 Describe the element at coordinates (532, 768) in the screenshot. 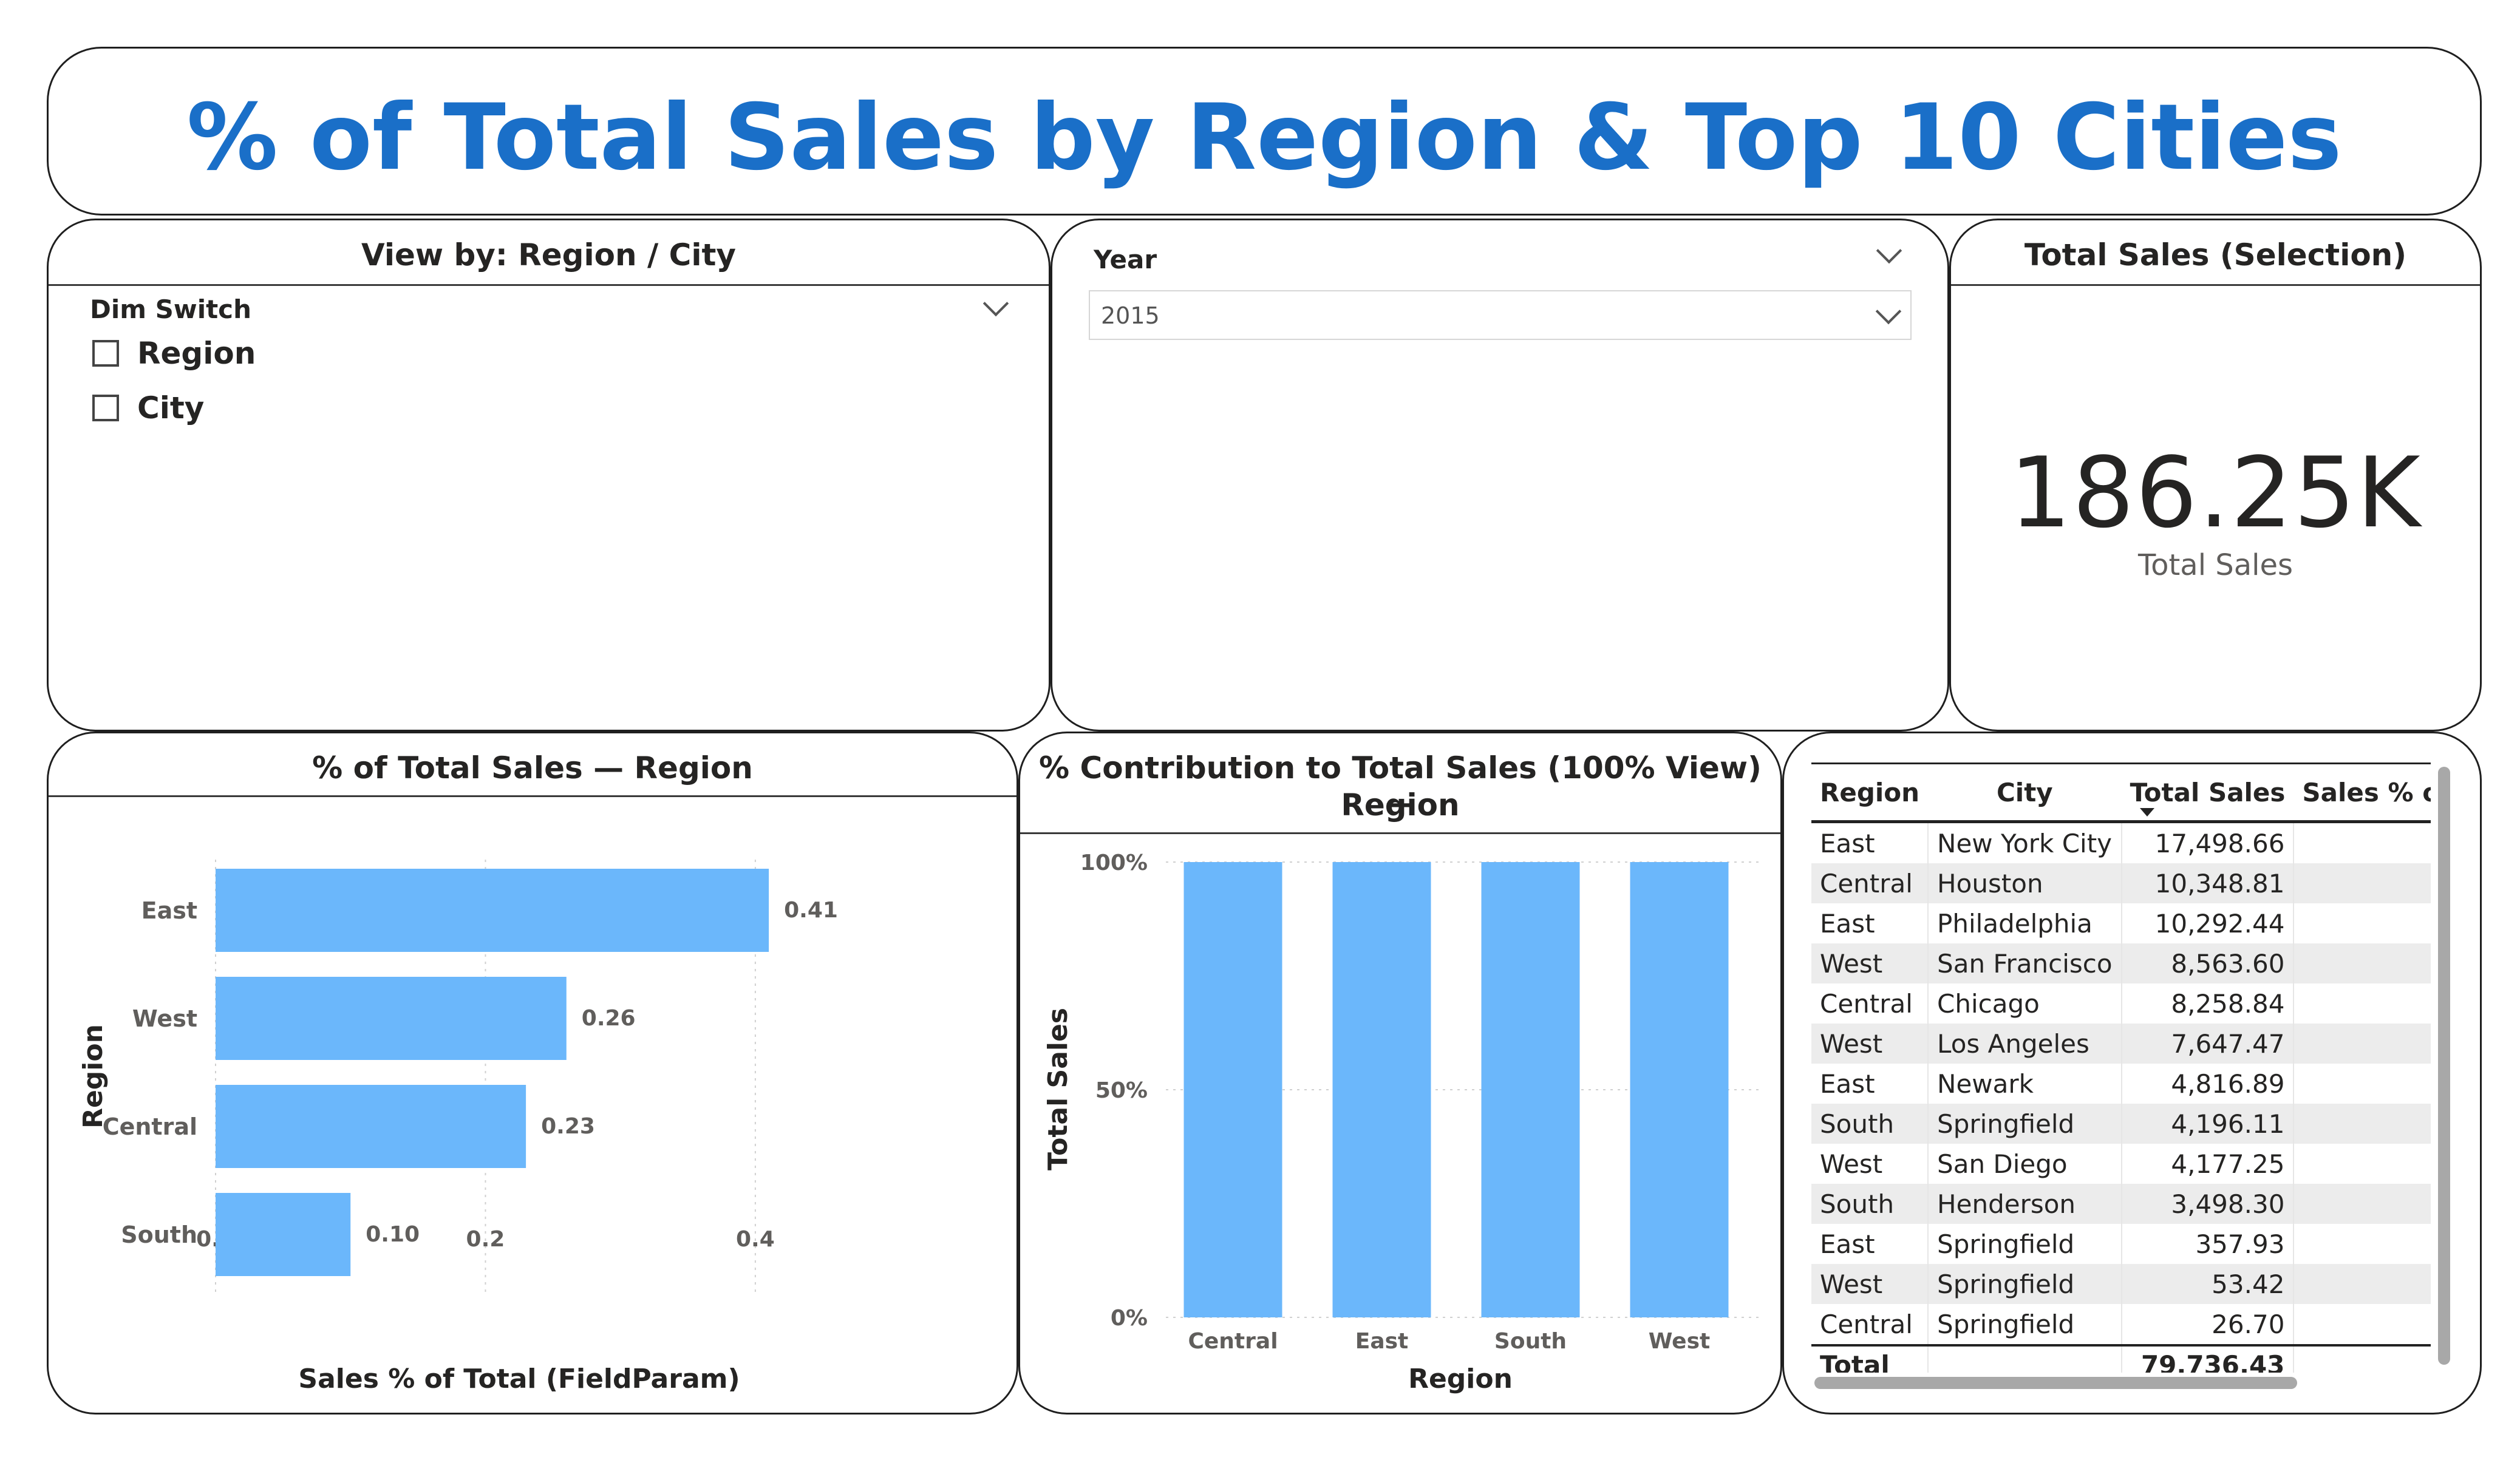

I see `bar-chart-title: % of Total Sales — Region` at that location.